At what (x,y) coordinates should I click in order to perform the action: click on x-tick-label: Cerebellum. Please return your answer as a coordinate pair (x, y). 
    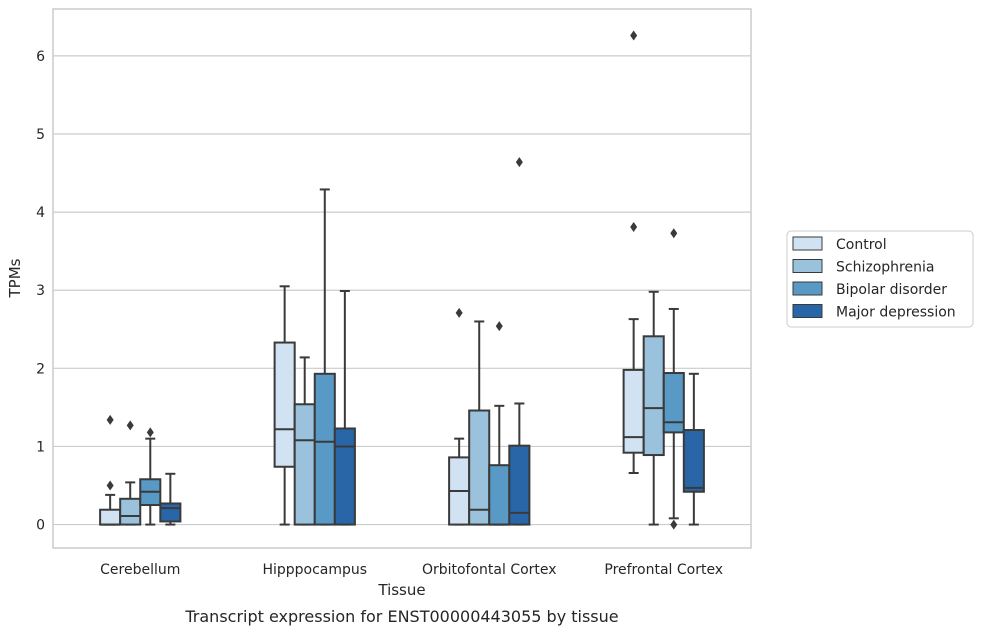
    Looking at the image, I should click on (140, 570).